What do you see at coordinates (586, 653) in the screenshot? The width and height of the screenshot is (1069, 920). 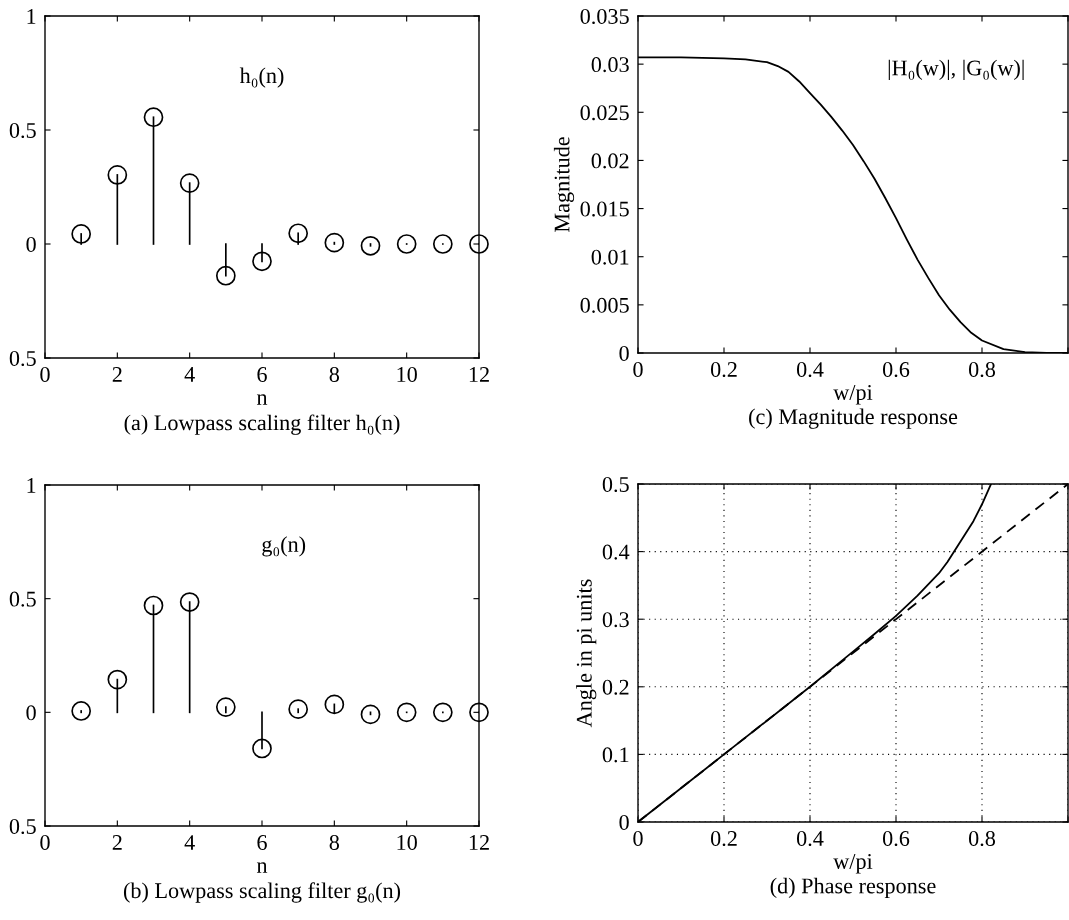 I see `y-axis-title: Angle in pi units` at bounding box center [586, 653].